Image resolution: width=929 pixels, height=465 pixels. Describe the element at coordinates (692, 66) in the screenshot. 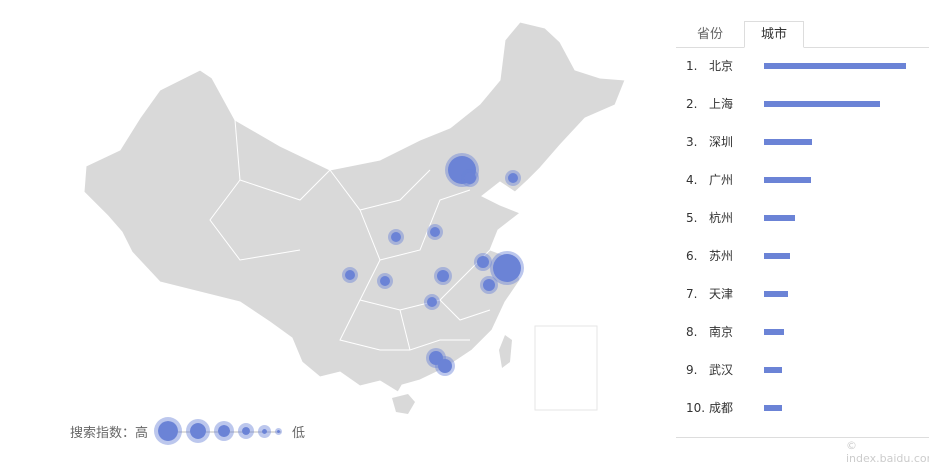

I see `rank-number: 1.` at that location.